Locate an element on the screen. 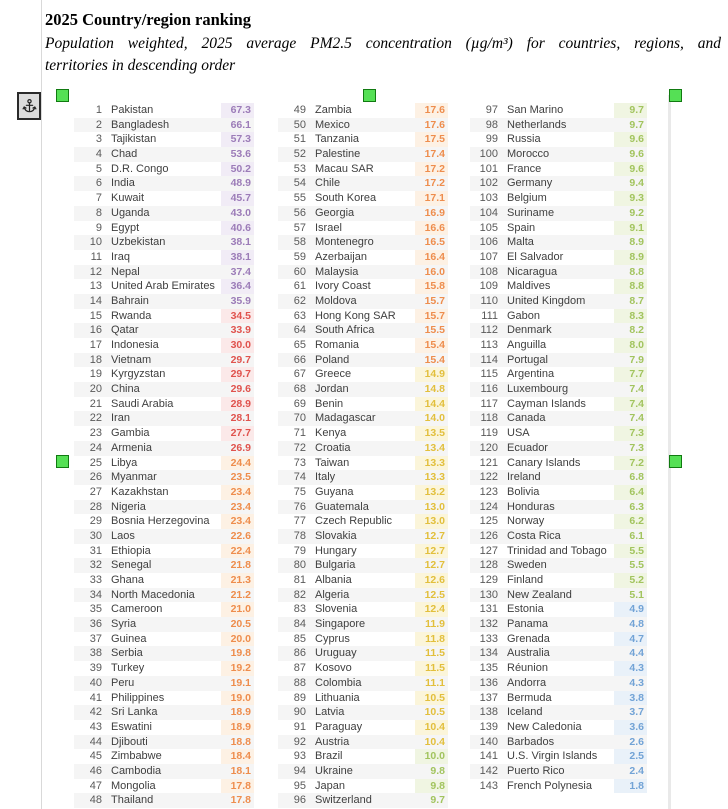 This screenshot has width=728, height=809. country-name: Guinea is located at coordinates (129, 638).